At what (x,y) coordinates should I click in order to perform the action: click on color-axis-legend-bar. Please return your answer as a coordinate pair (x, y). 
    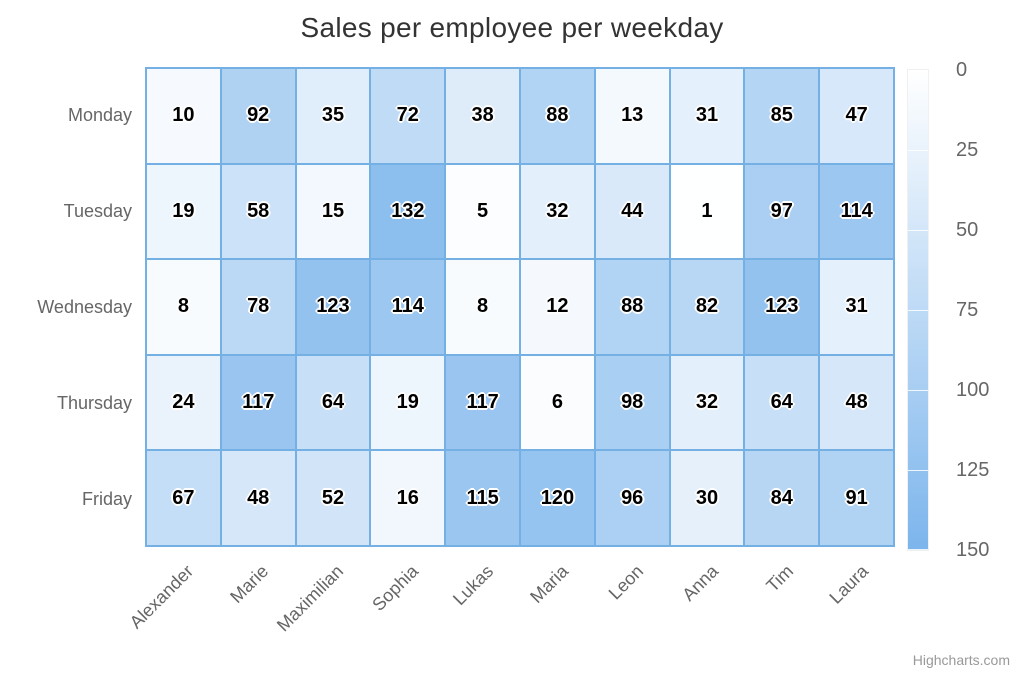
    Looking at the image, I should click on (918, 310).